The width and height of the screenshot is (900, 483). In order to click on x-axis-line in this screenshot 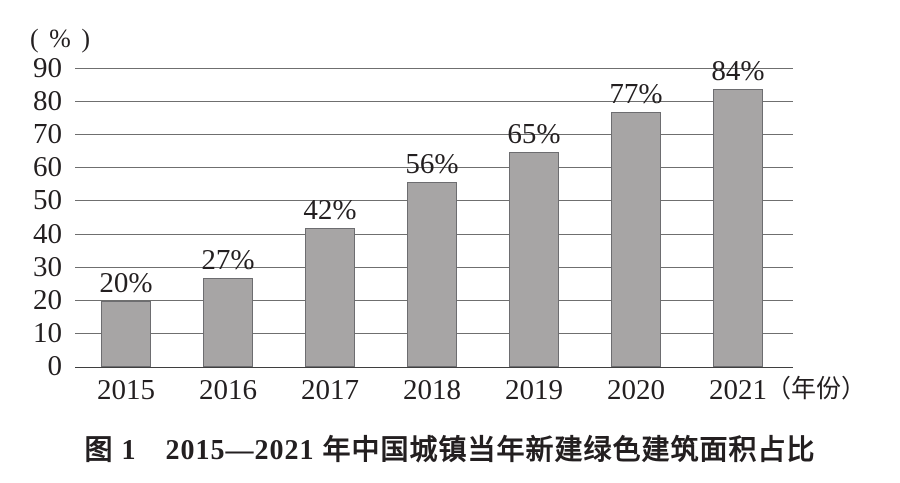, I will do `click(434, 367)`.